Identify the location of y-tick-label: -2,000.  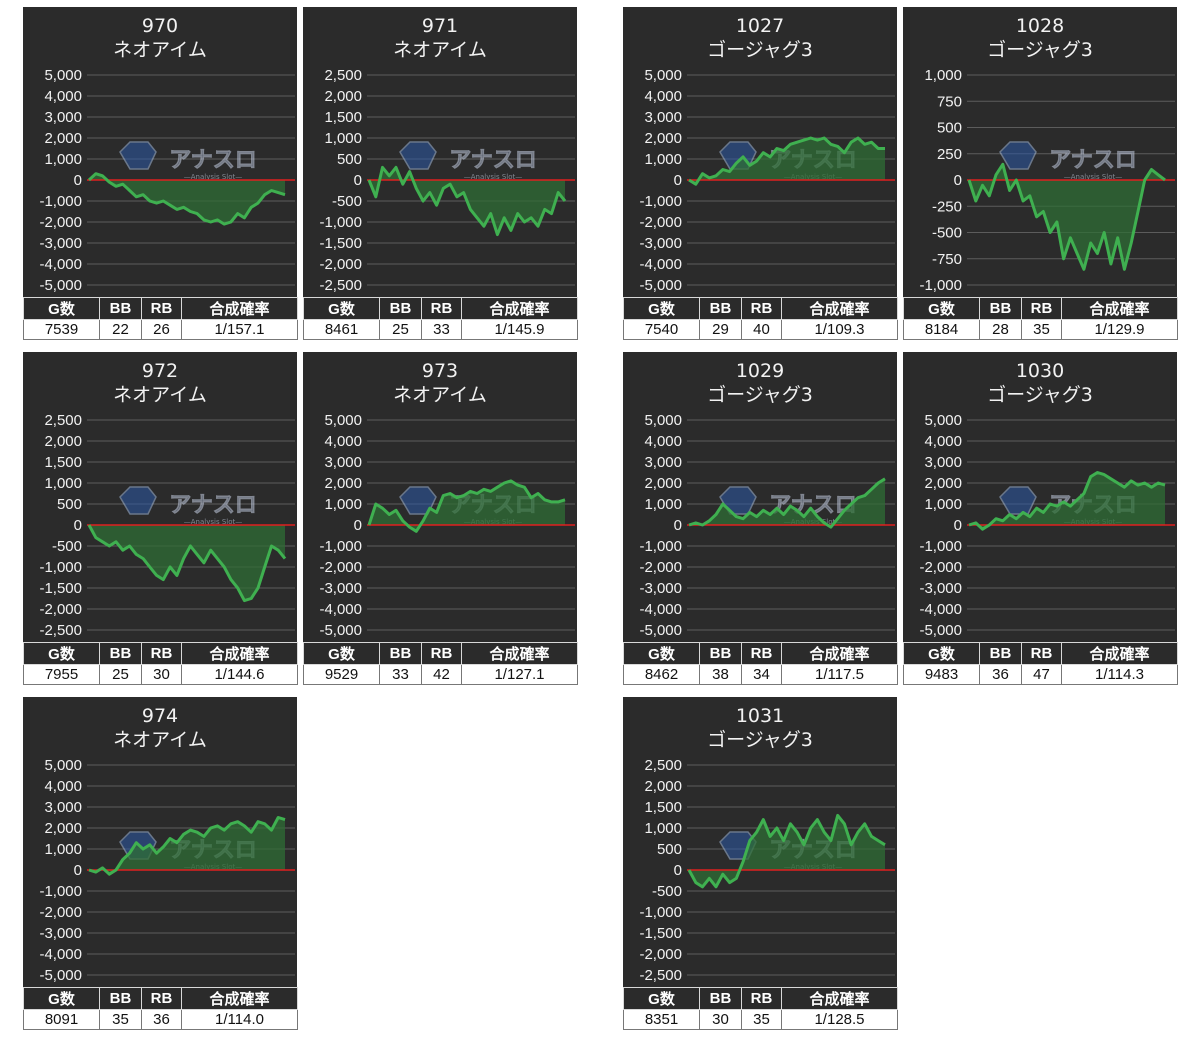
(60, 609).